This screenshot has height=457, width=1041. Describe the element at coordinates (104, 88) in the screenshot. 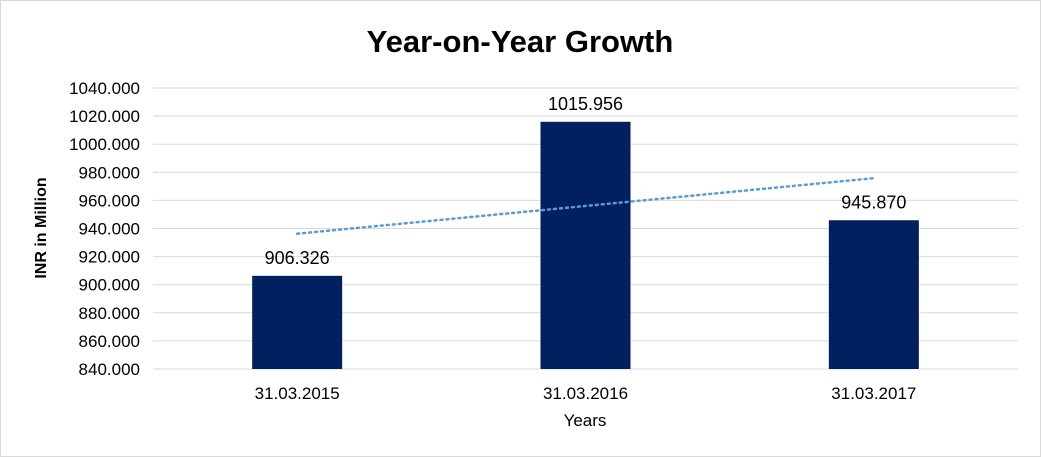

I see `y-tick-label: 1040.000` at that location.